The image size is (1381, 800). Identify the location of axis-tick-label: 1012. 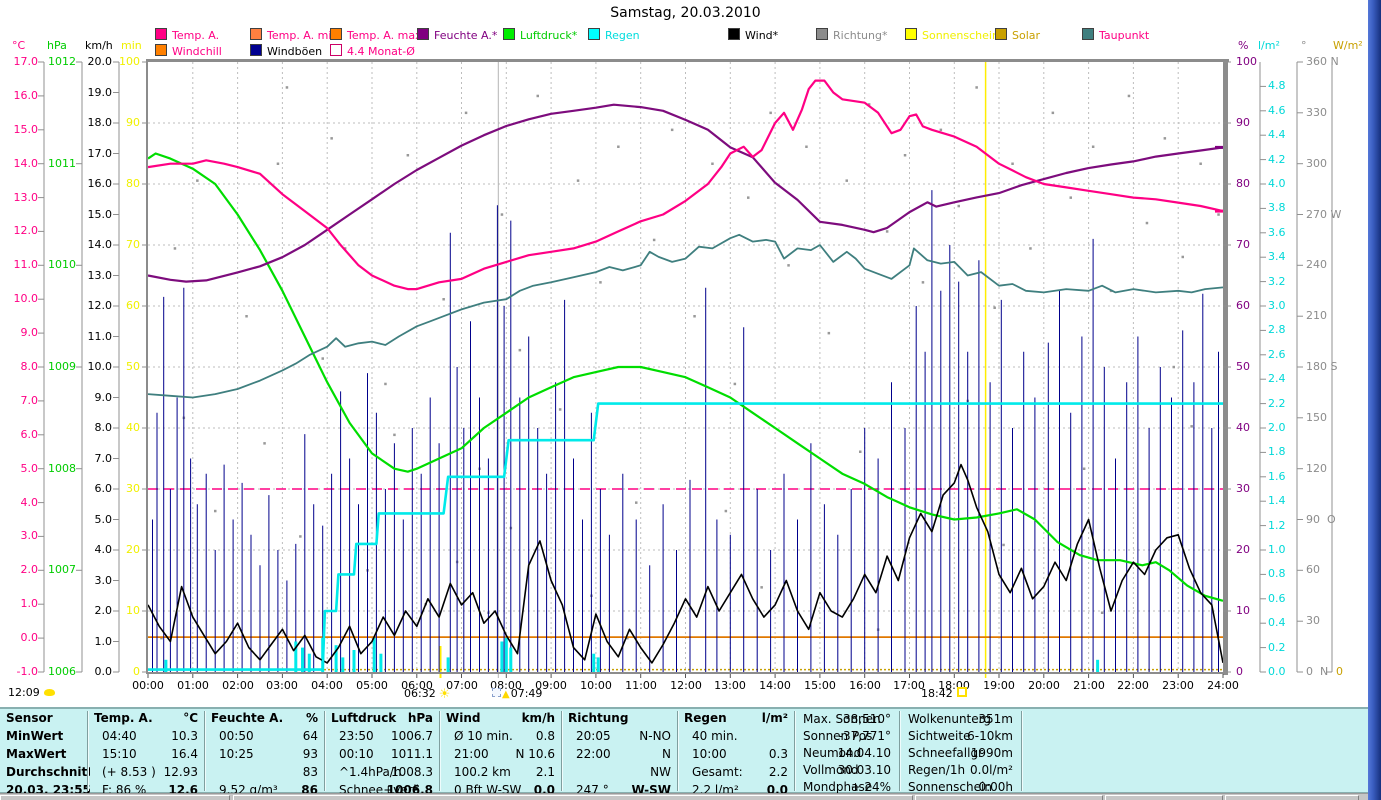
(62, 61).